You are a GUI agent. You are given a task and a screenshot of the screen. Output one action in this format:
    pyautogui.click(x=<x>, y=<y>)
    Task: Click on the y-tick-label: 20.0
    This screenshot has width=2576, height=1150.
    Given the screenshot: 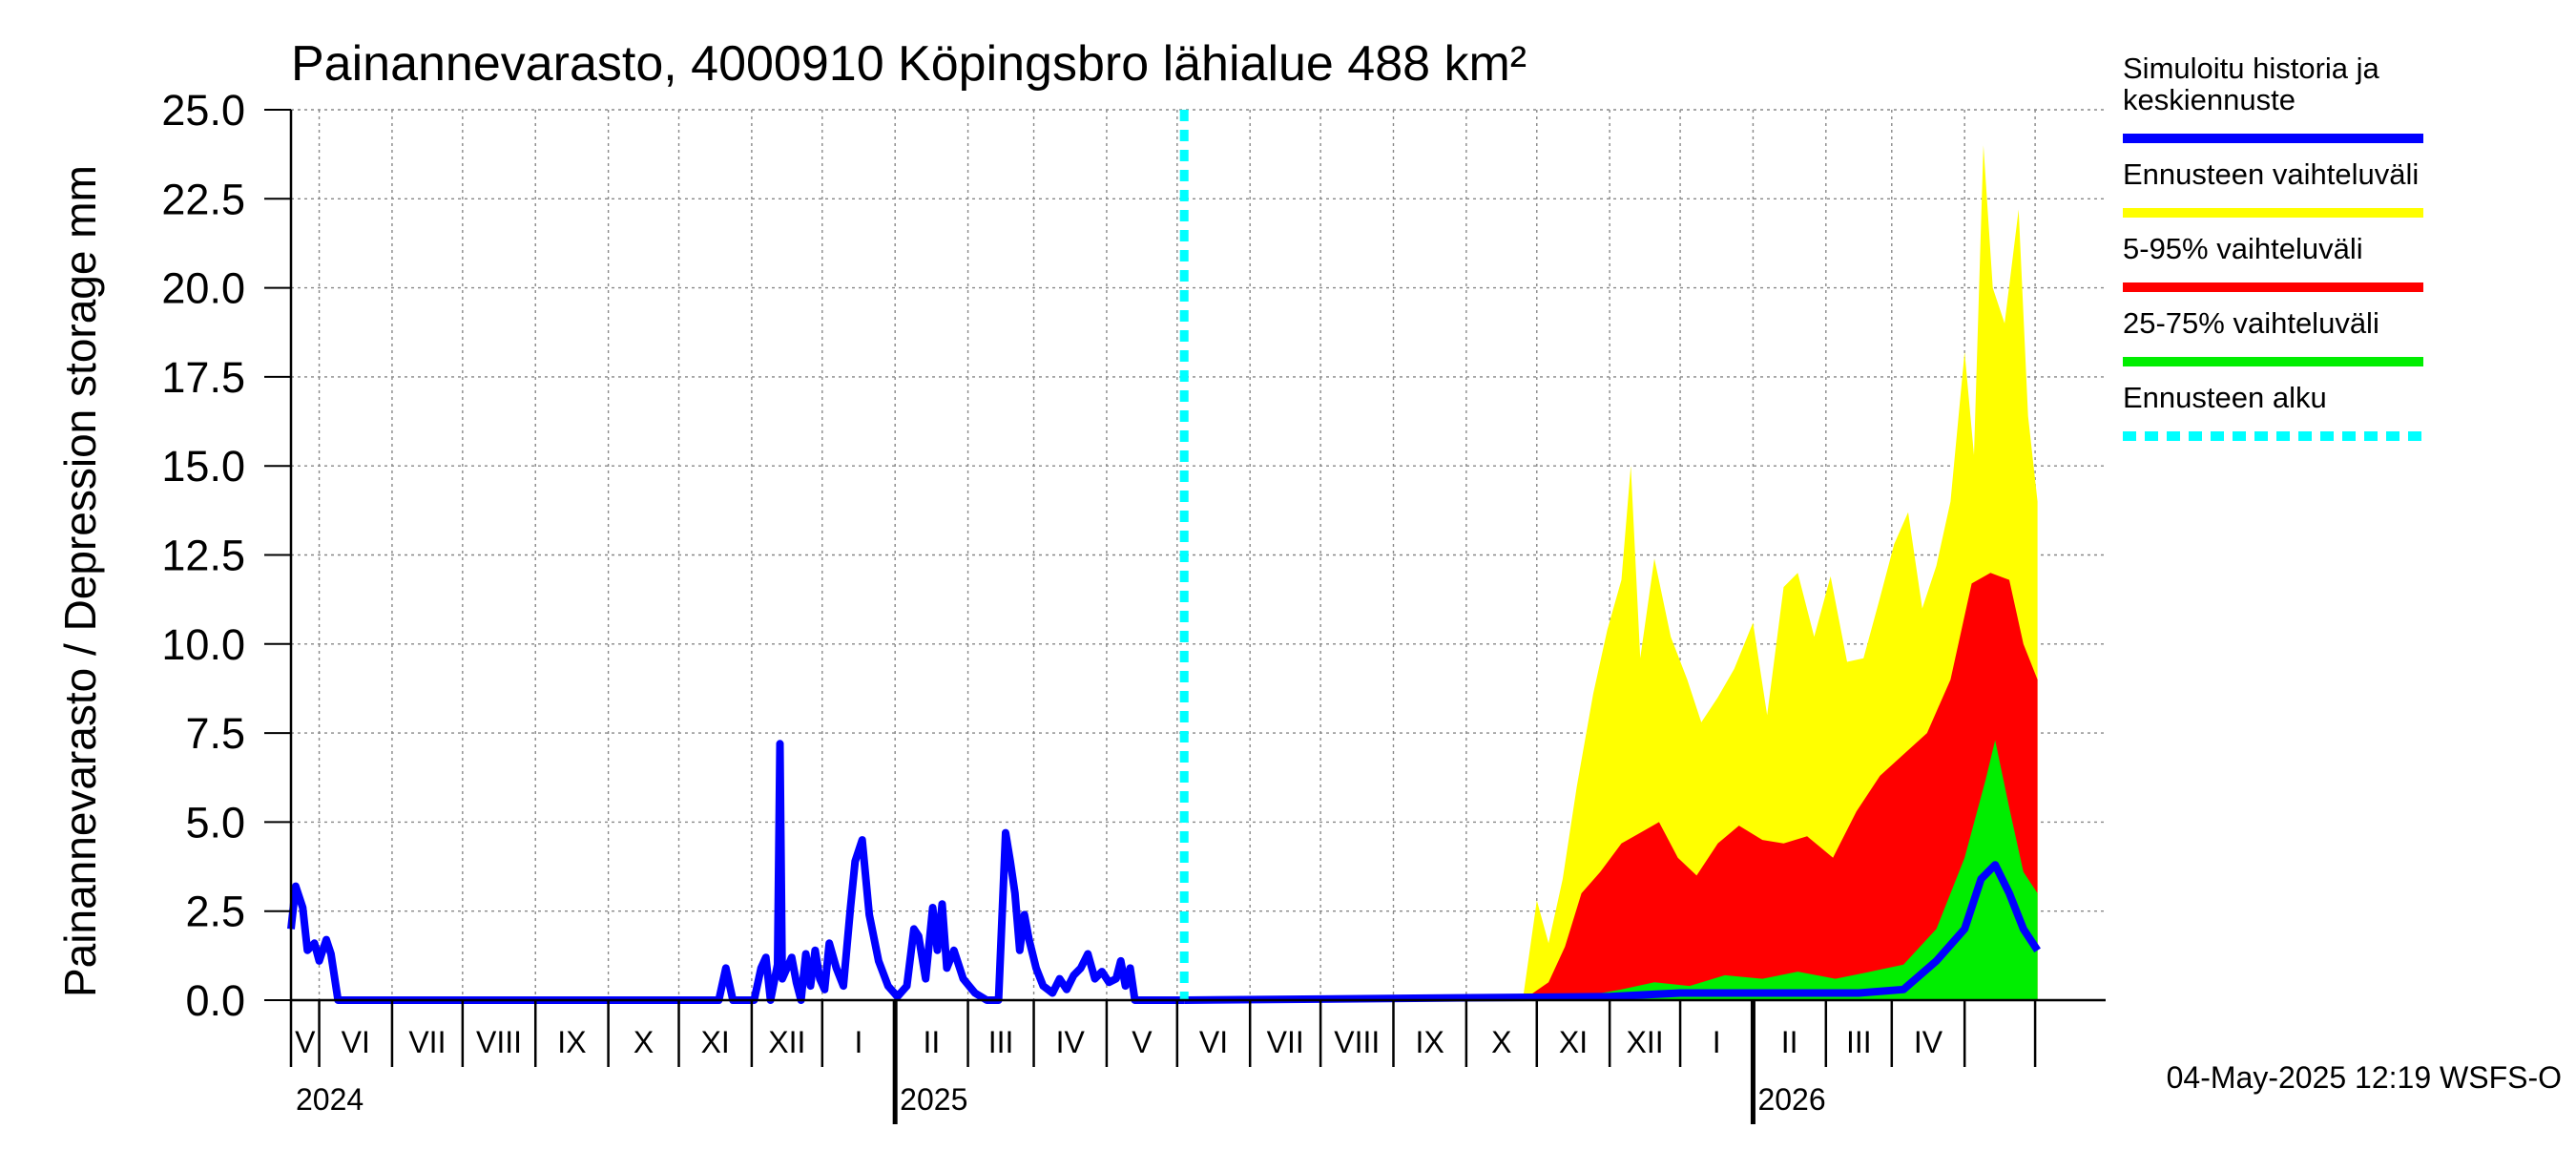 What is the action you would take?
    pyautogui.click(x=203, y=288)
    